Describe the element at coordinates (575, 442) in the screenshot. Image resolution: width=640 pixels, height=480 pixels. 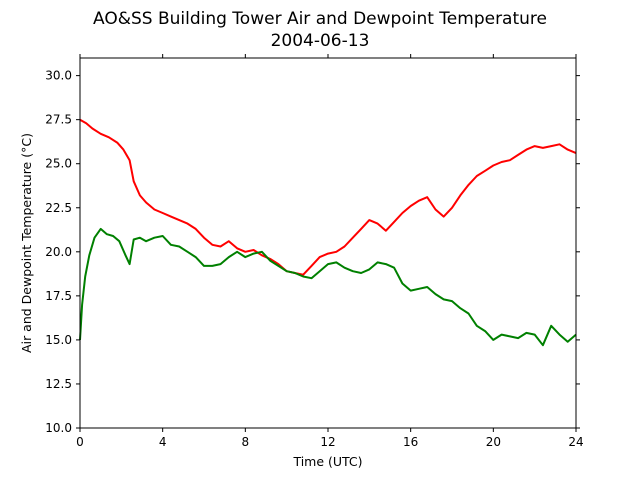
I see `x-tick-label-6: 24` at that location.